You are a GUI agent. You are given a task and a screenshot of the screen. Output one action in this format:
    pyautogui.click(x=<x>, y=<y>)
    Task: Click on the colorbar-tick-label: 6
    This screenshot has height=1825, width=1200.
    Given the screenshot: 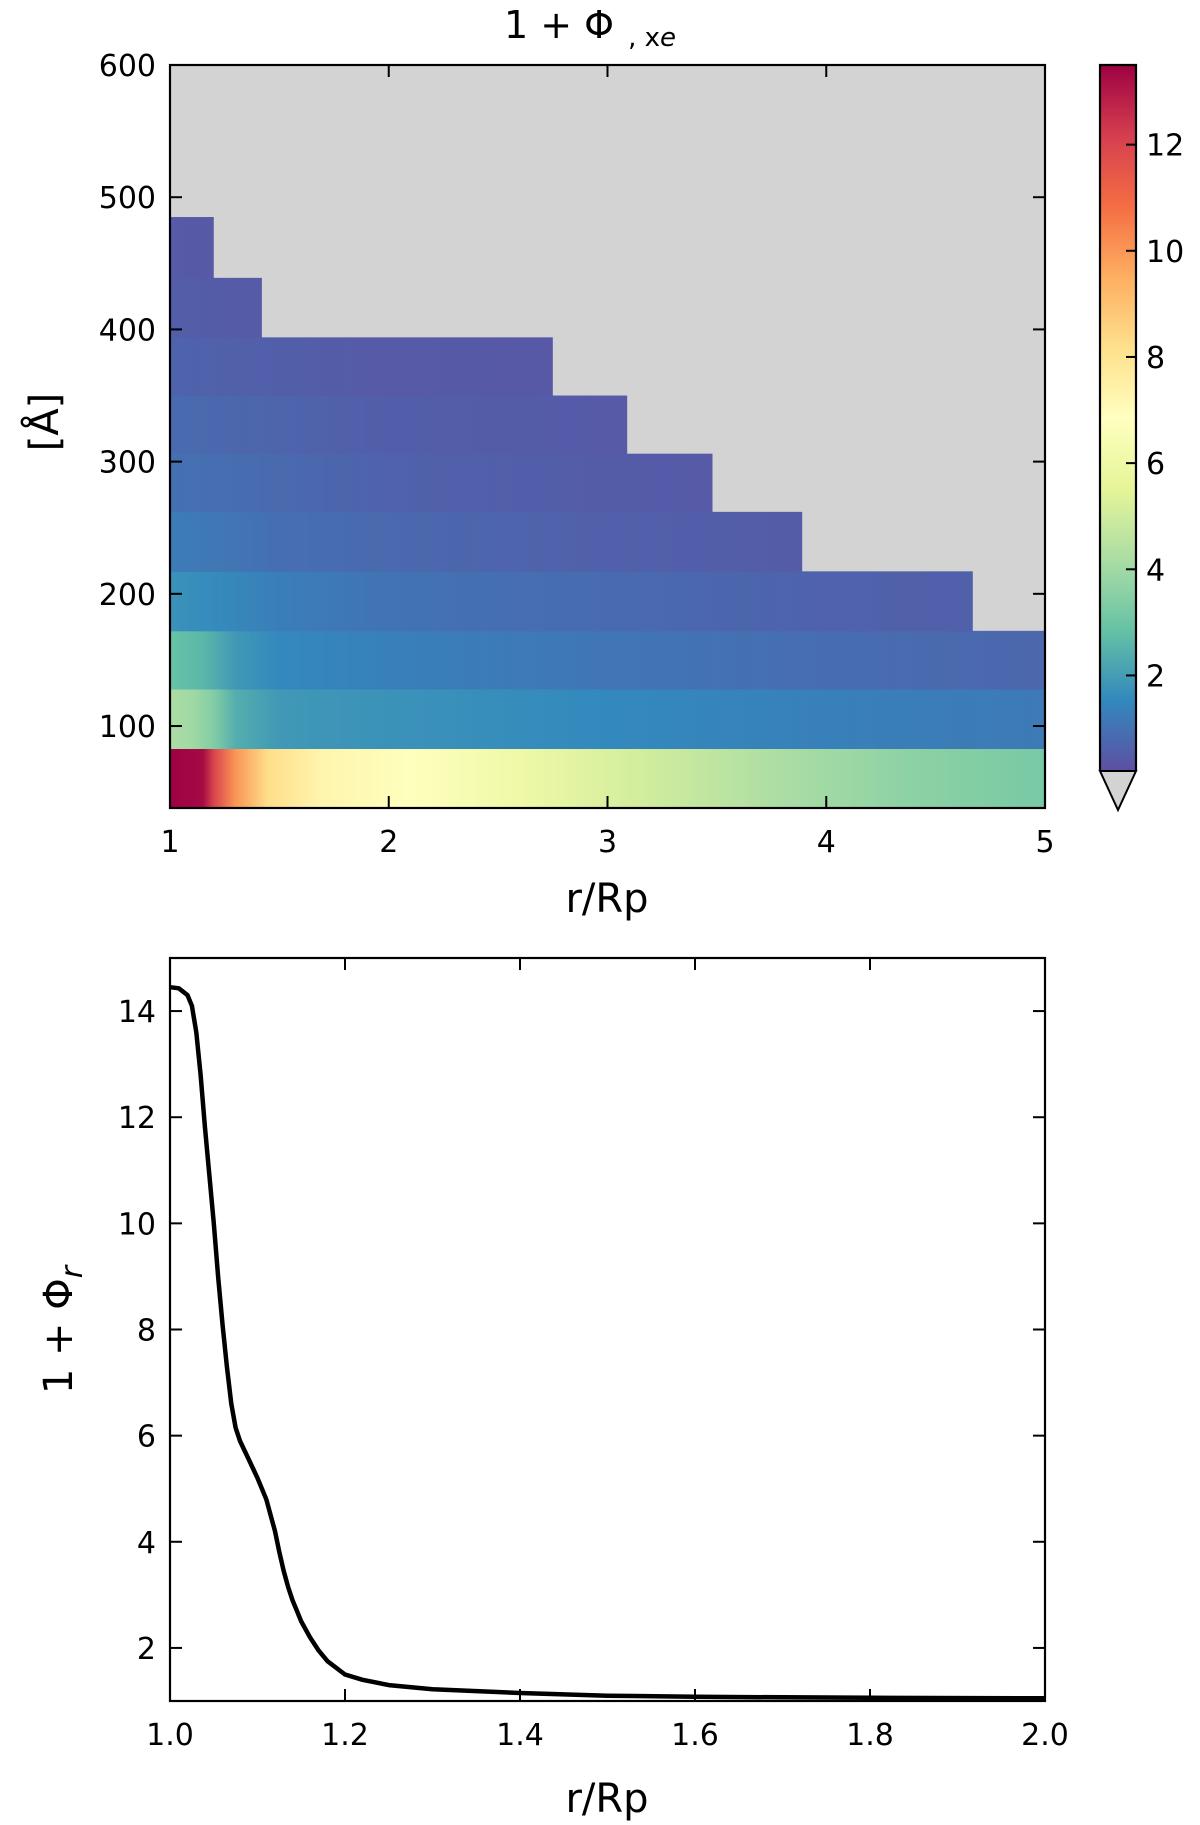 What is the action you would take?
    pyautogui.click(x=1155, y=464)
    